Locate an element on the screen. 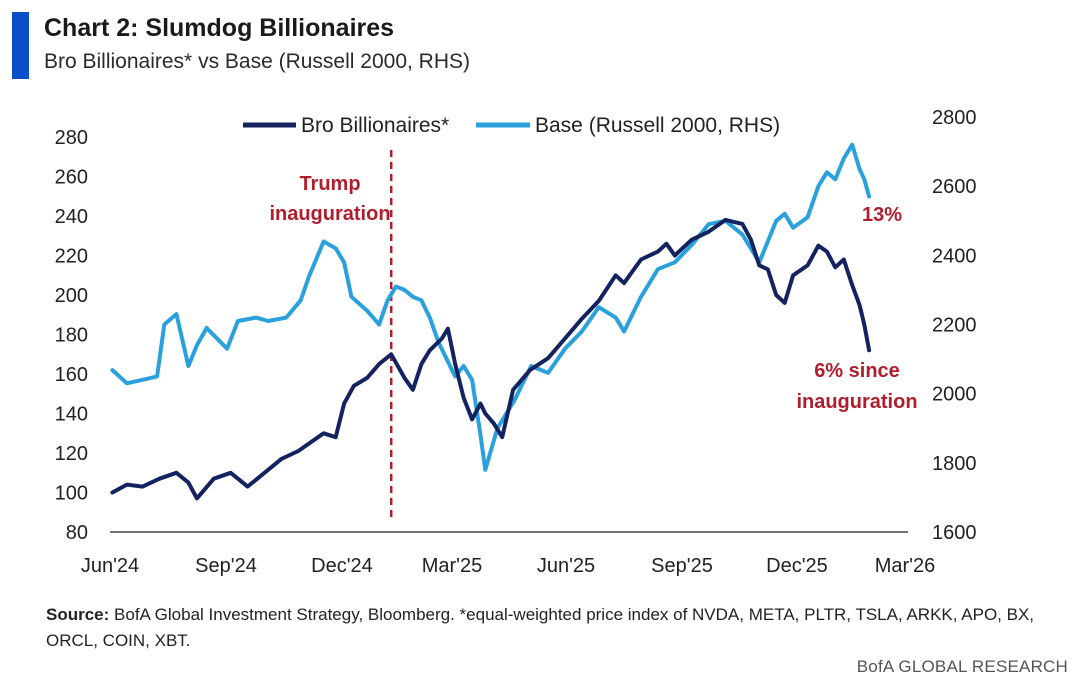 Image resolution: width=1078 pixels, height=688 pixels. source-label: Source: is located at coordinates (78, 614).